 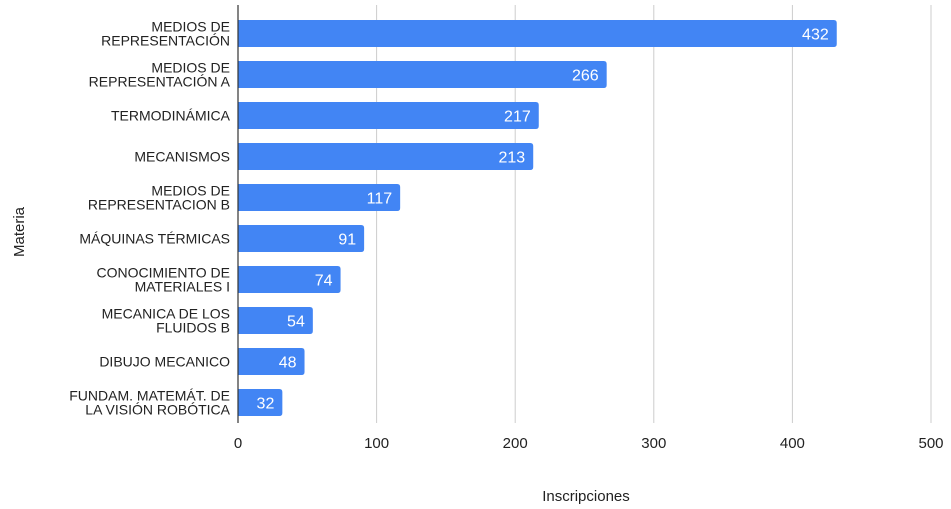 I want to click on category-label: MEDIOS DE REPRESENTACIÓN, so click(x=165, y=34).